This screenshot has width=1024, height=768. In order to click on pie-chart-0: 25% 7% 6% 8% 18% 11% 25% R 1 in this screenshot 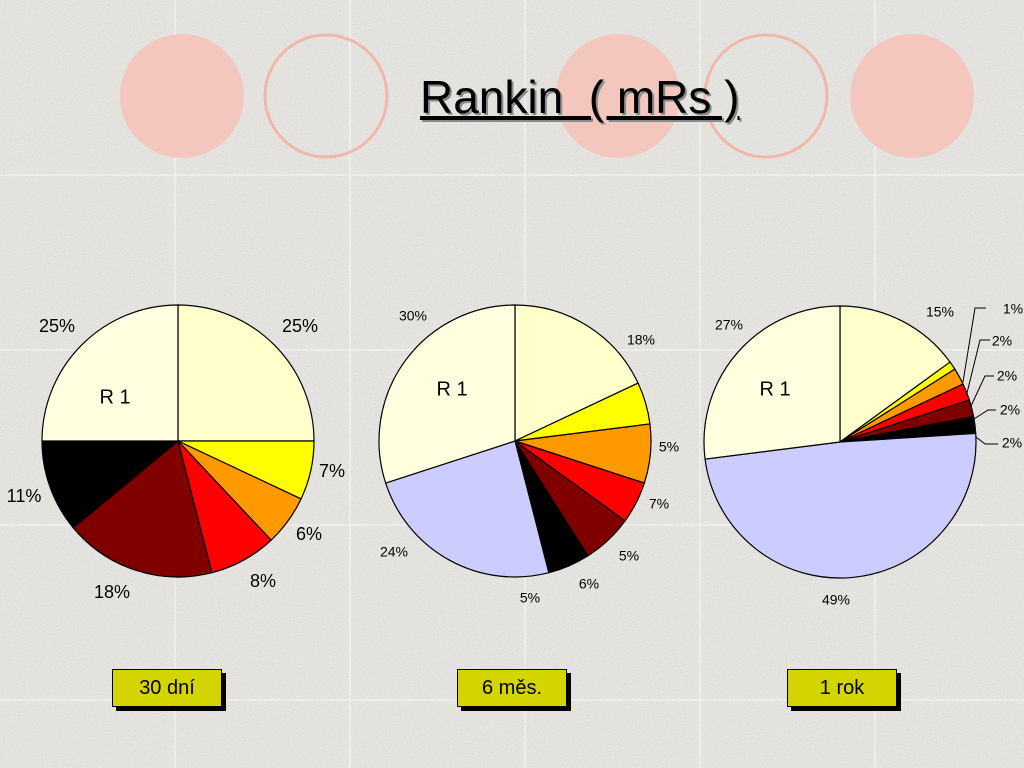, I will do `click(176, 453)`.